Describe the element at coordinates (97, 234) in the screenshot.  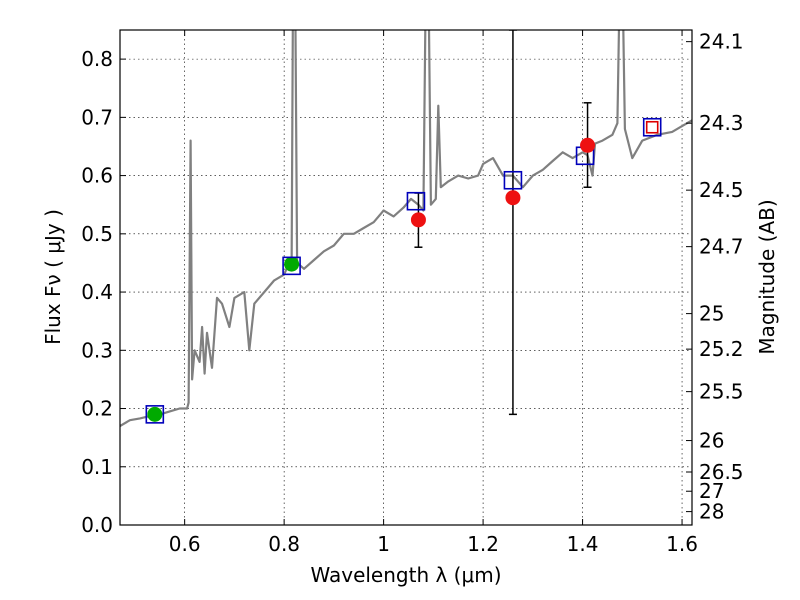
I see `y-tick-label: 0.5` at that location.